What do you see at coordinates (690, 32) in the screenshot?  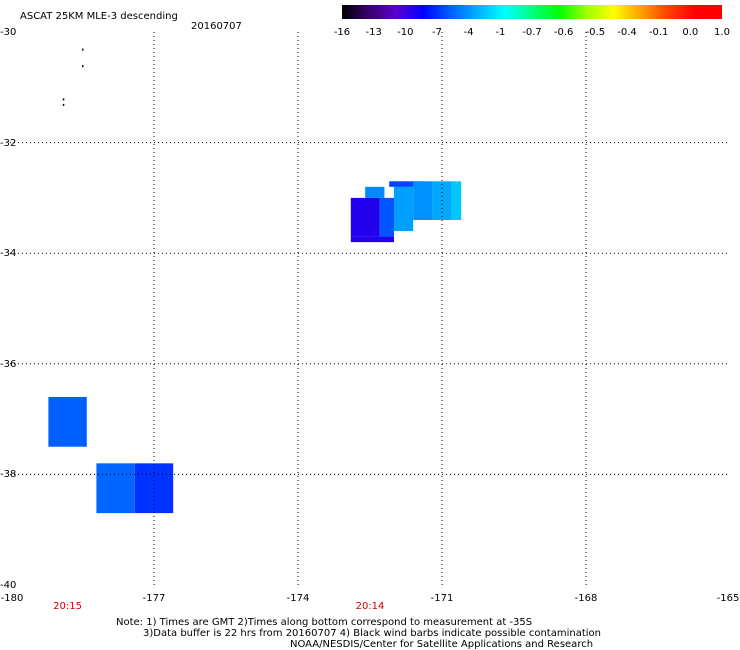 I see `color-scale-label: 0.0` at bounding box center [690, 32].